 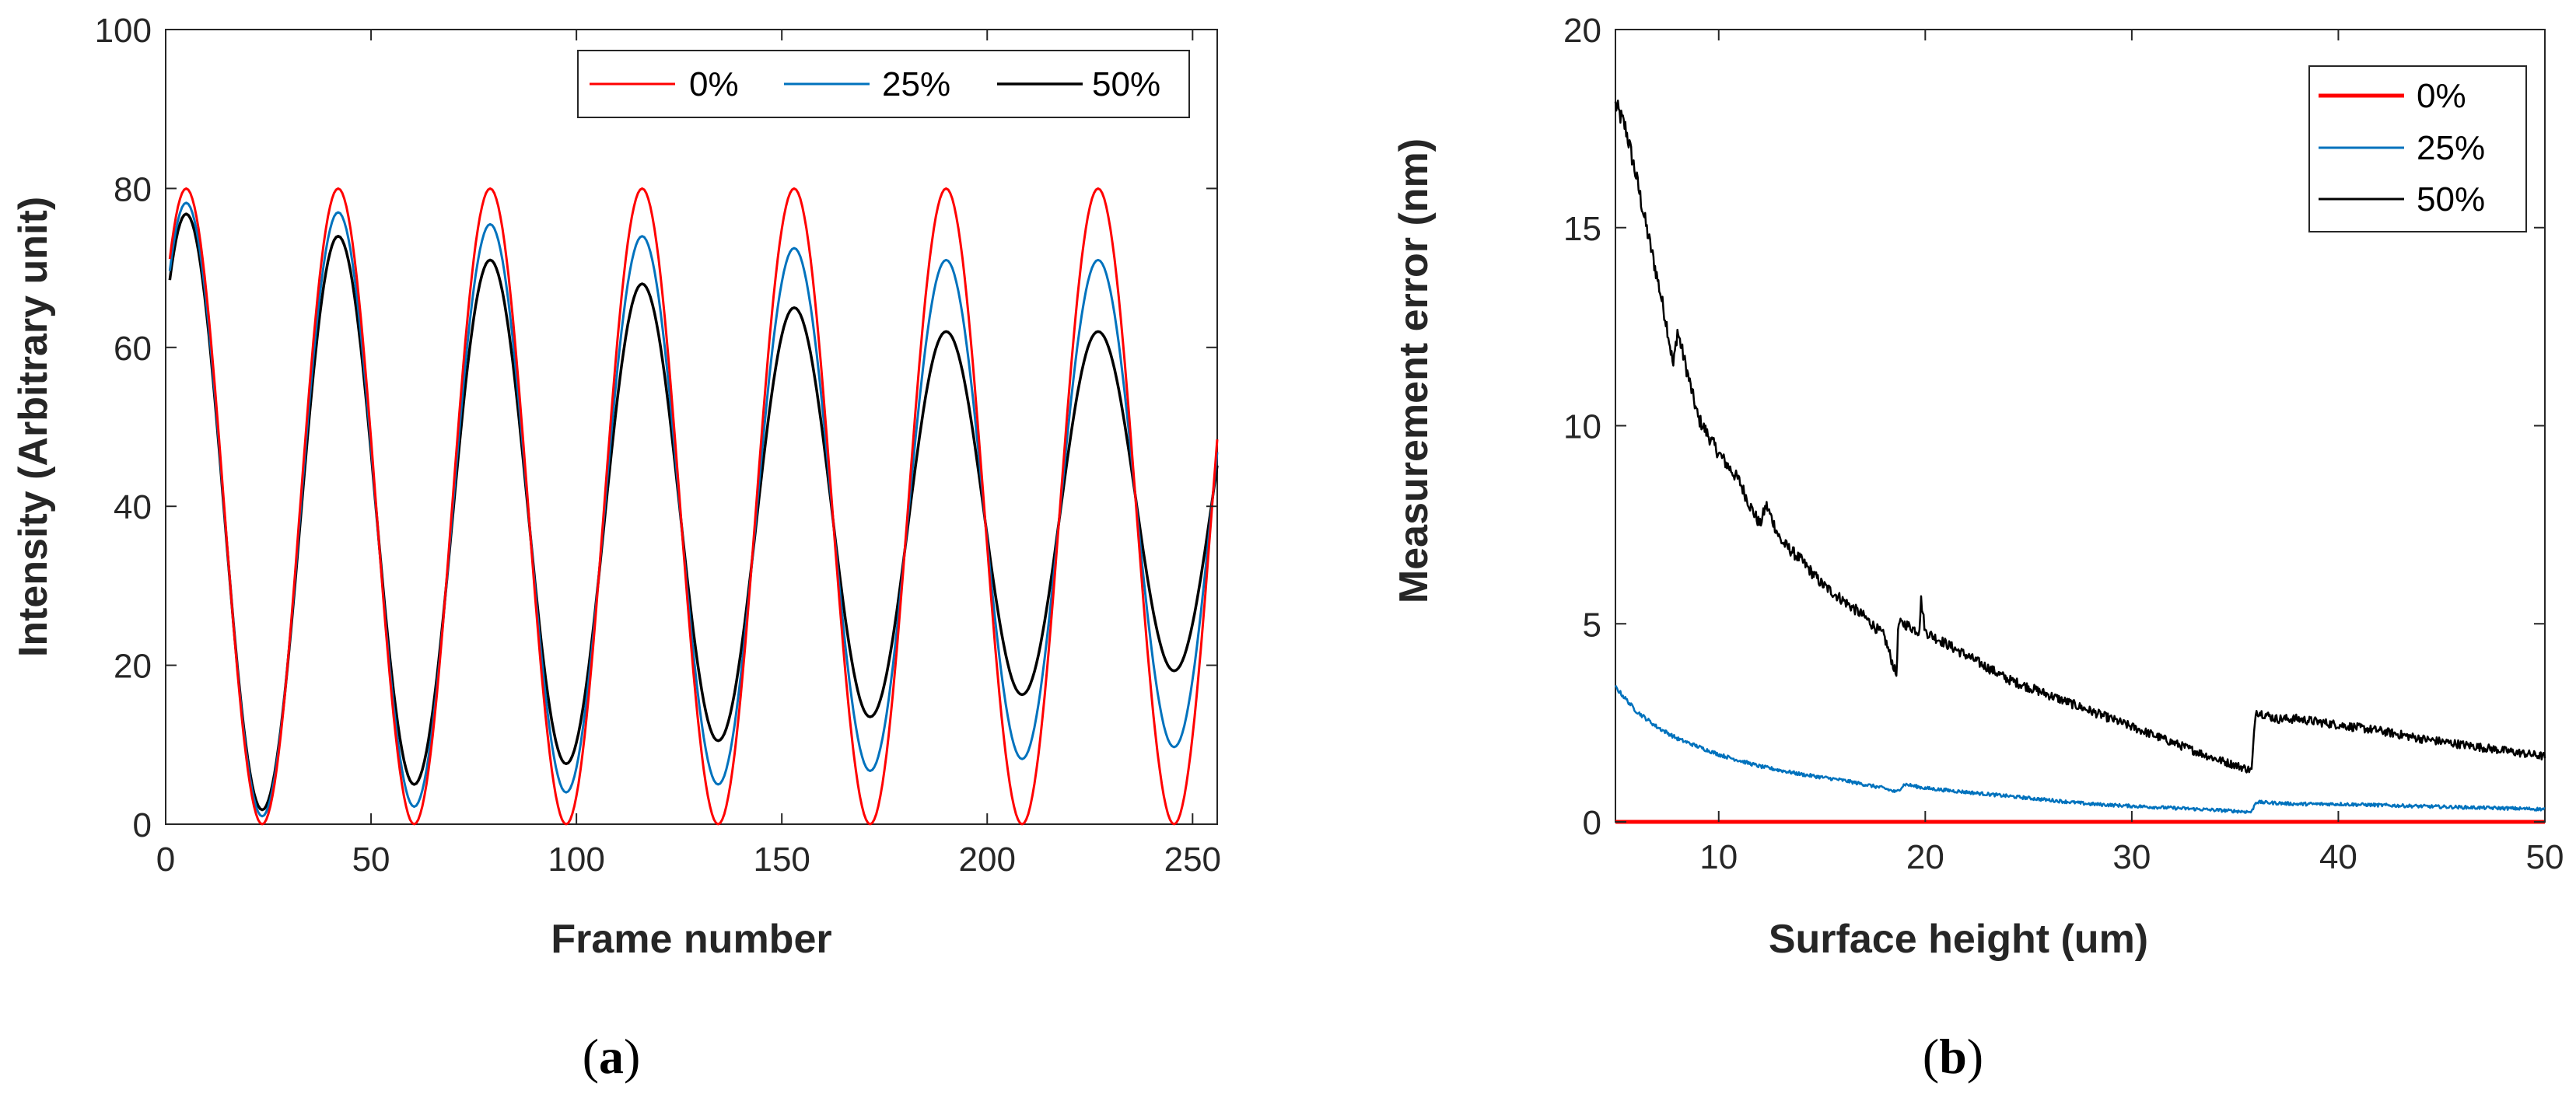 I want to click on y-tick-label-a-5: 100, so click(x=124, y=31).